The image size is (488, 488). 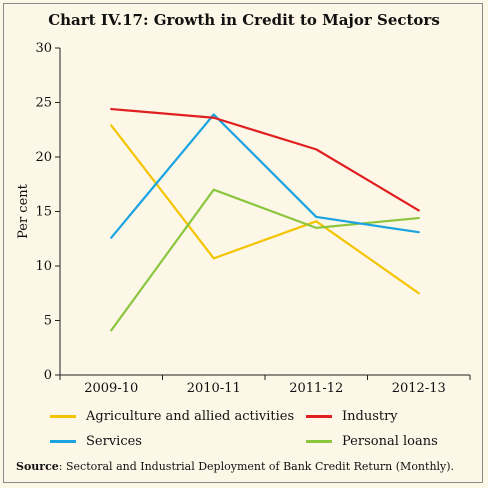 What do you see at coordinates (214, 388) in the screenshot?
I see `x-tick-label: 2010-11` at bounding box center [214, 388].